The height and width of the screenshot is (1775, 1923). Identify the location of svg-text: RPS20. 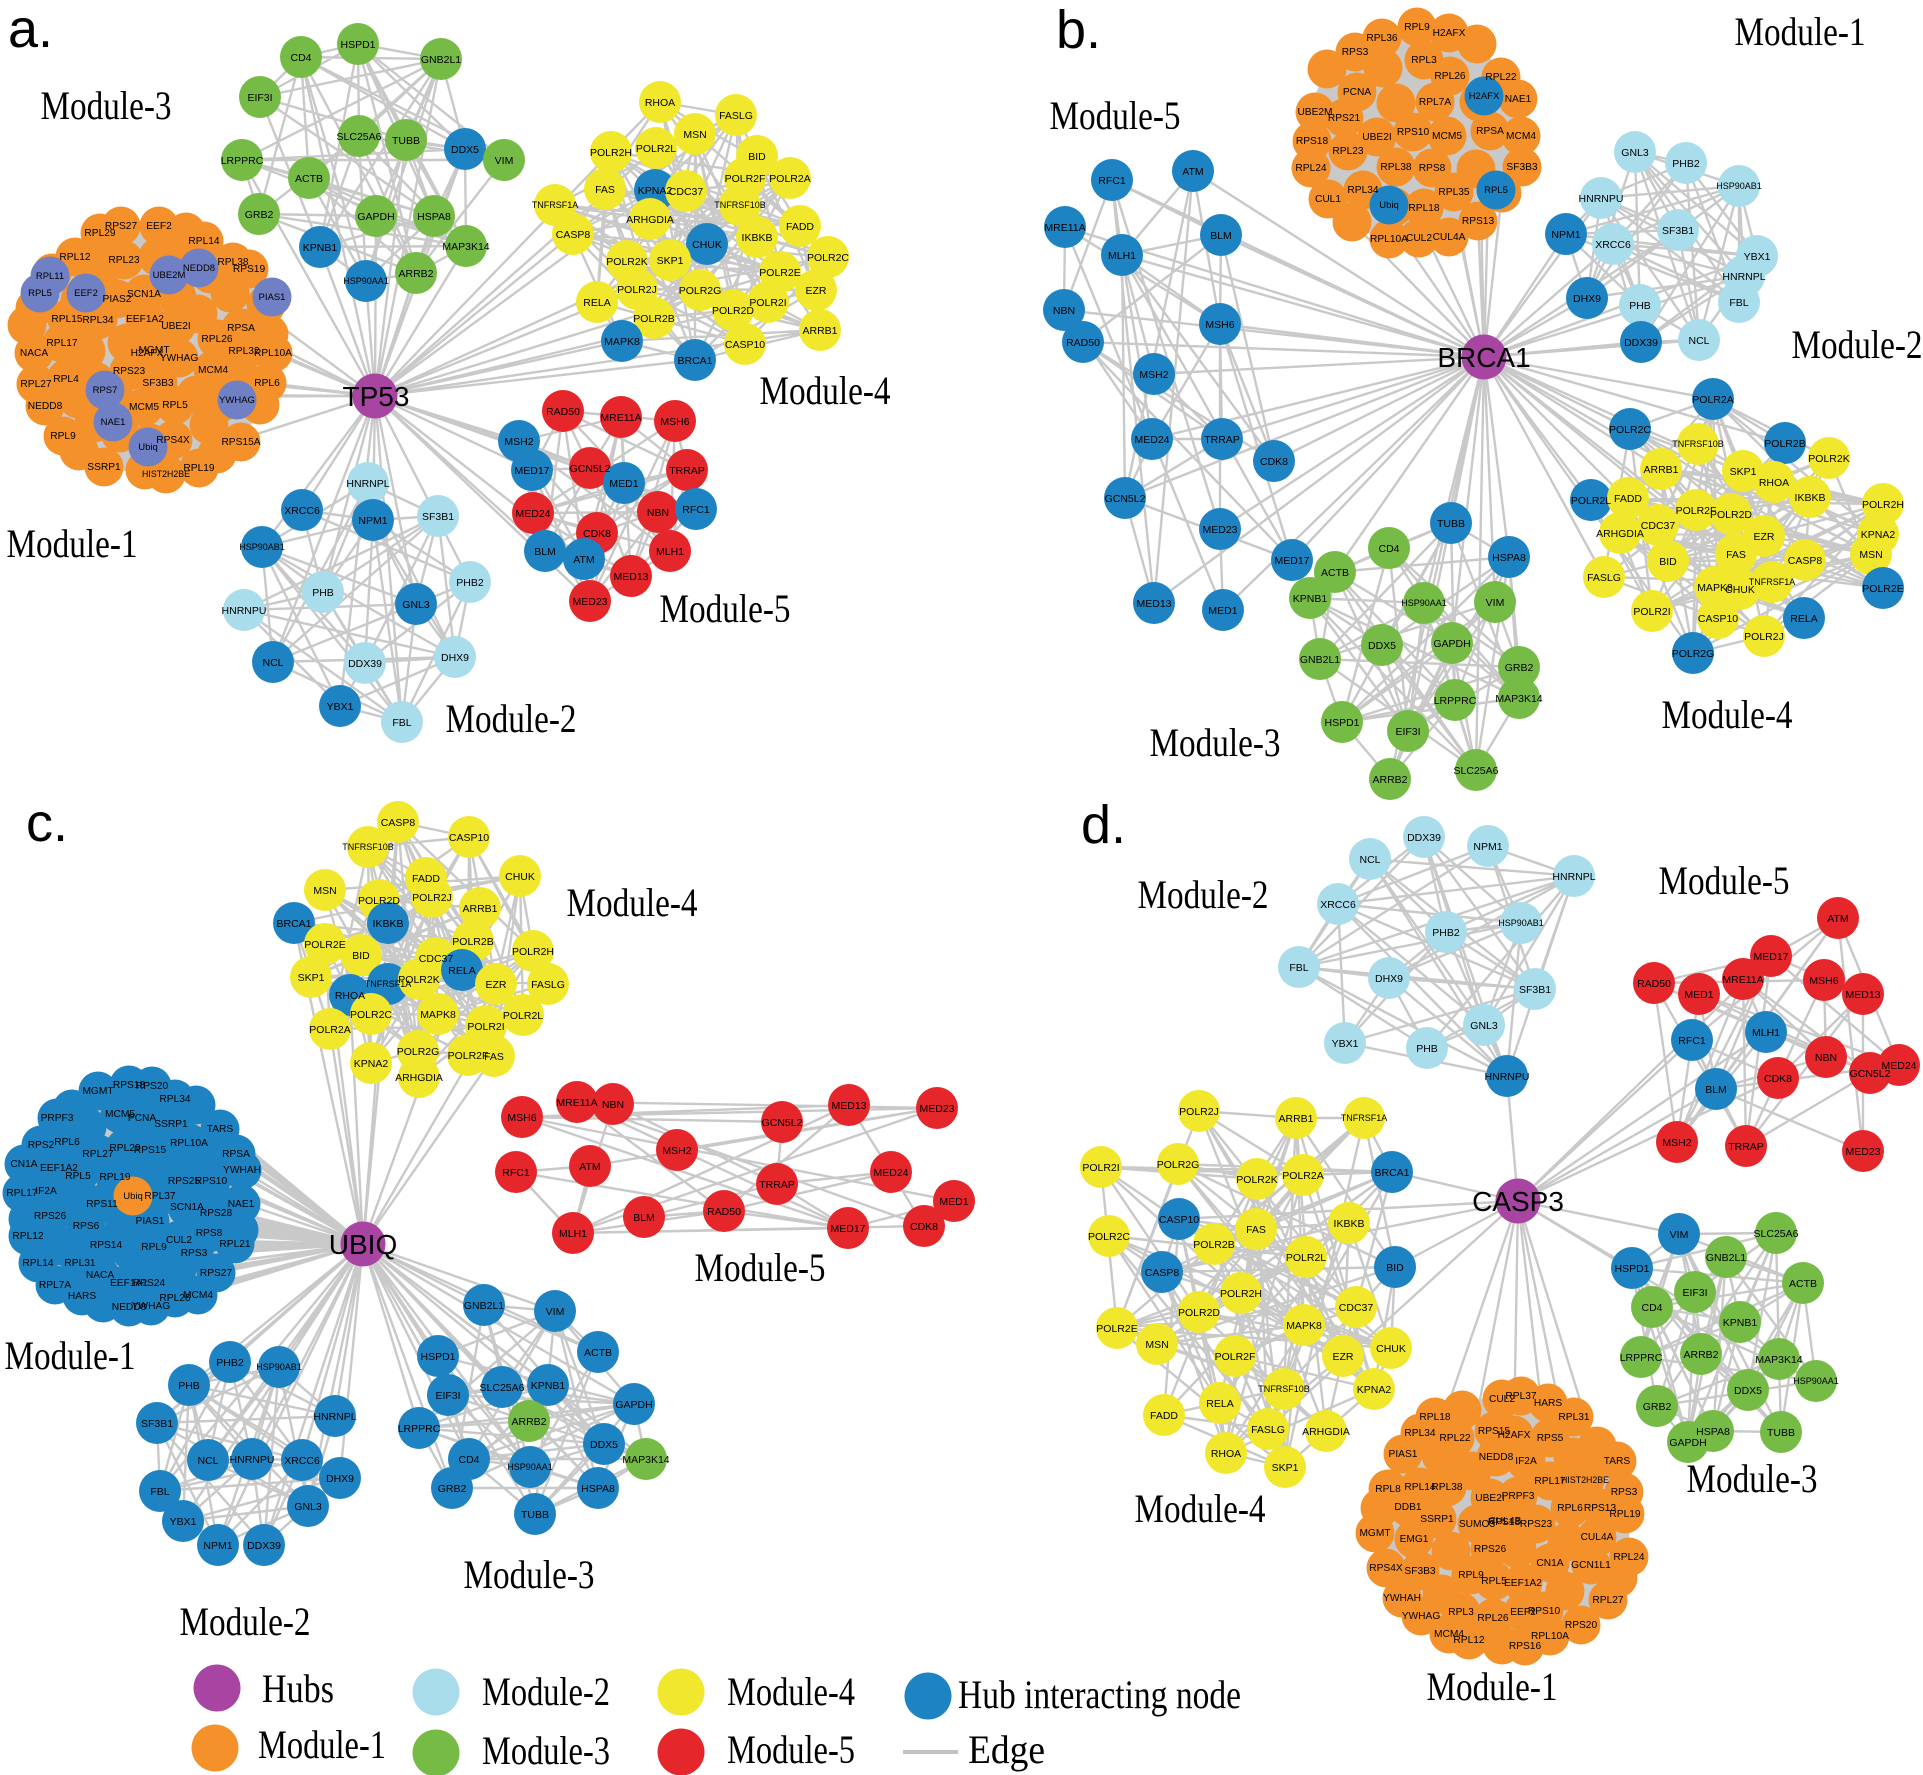
(1581, 1625).